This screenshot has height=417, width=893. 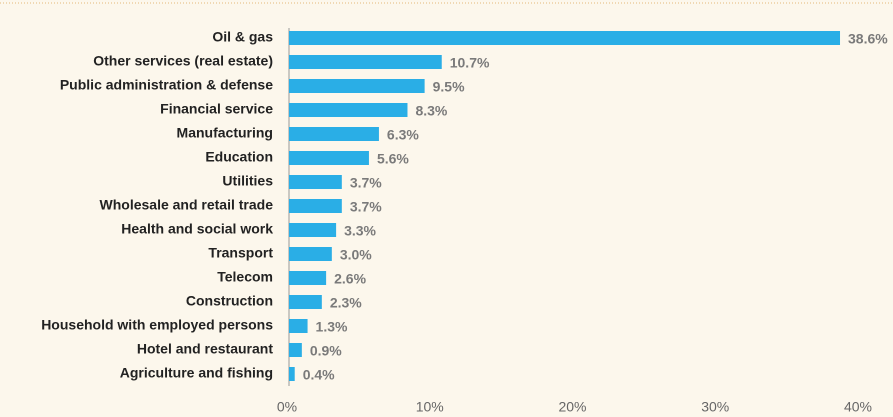 What do you see at coordinates (225, 133) in the screenshot?
I see `category-label: Manufacturing` at bounding box center [225, 133].